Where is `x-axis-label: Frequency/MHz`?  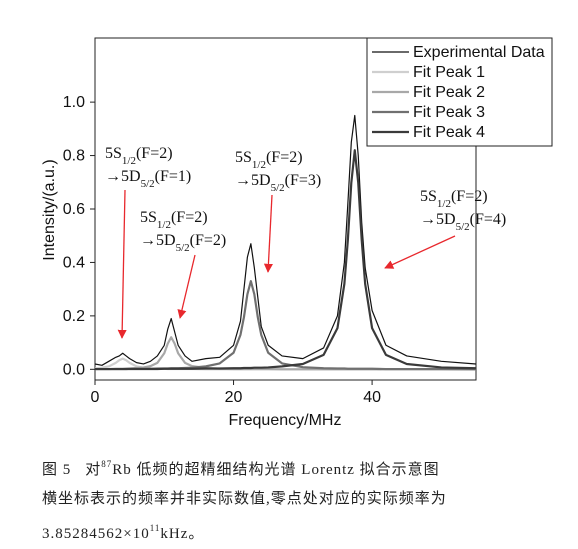 x-axis-label: Frequency/MHz is located at coordinates (285, 420).